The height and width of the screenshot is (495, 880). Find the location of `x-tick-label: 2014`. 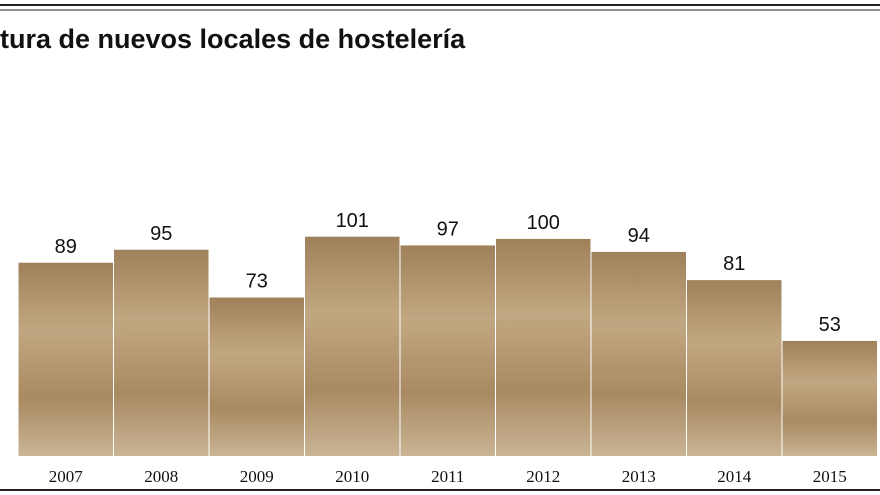

x-tick-label: 2014 is located at coordinates (734, 476).